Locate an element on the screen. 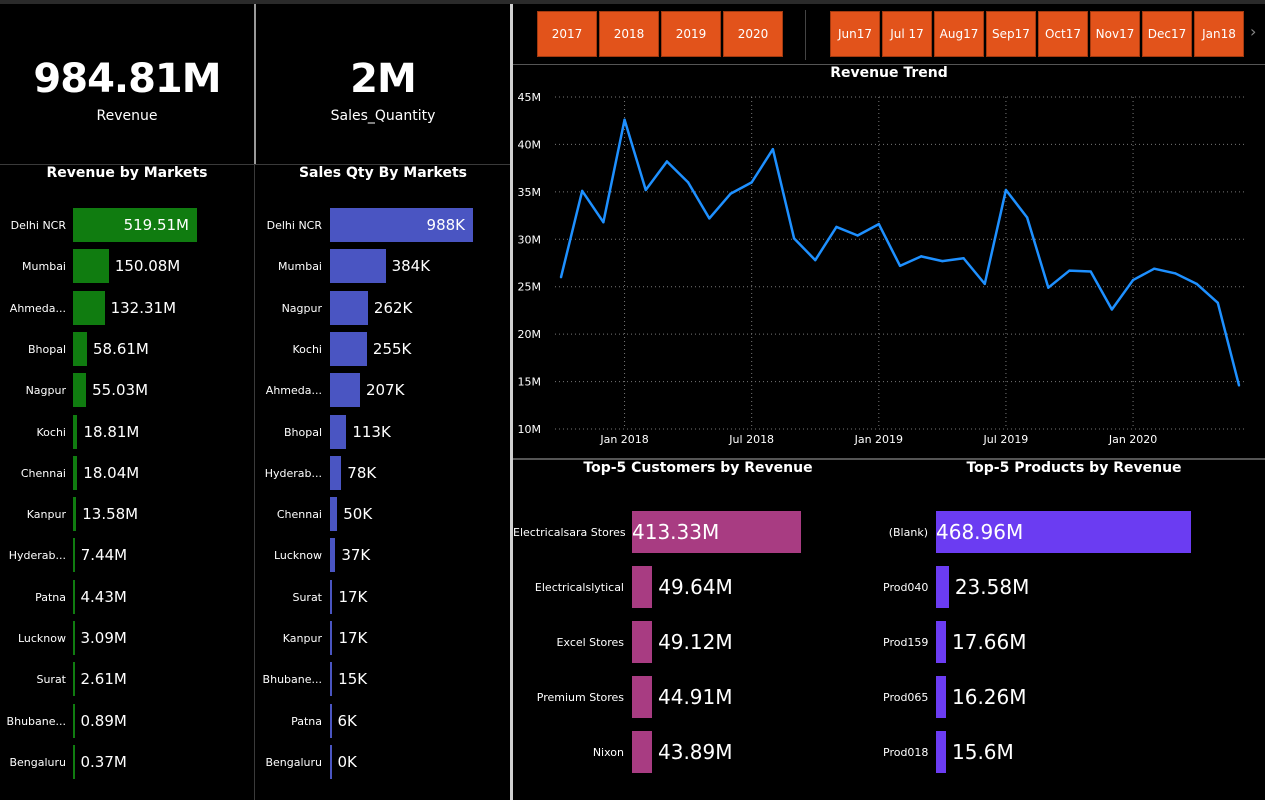 The image size is (1265, 800). month-button: Oct 17 is located at coordinates (1063, 34).